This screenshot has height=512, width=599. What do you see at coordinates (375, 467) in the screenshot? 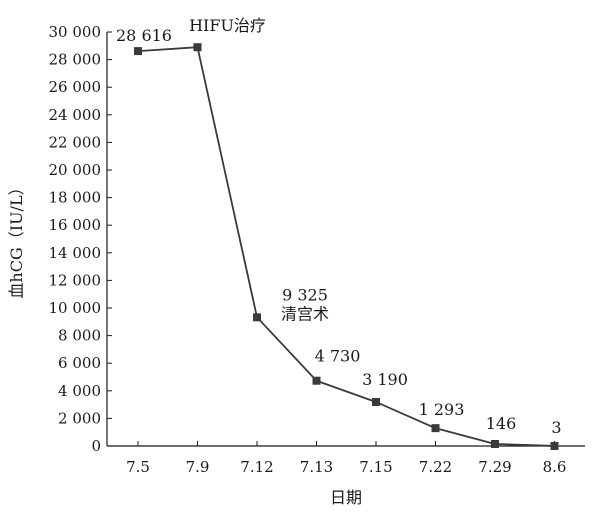
I see `x-tick-label: 7.15` at bounding box center [375, 467].